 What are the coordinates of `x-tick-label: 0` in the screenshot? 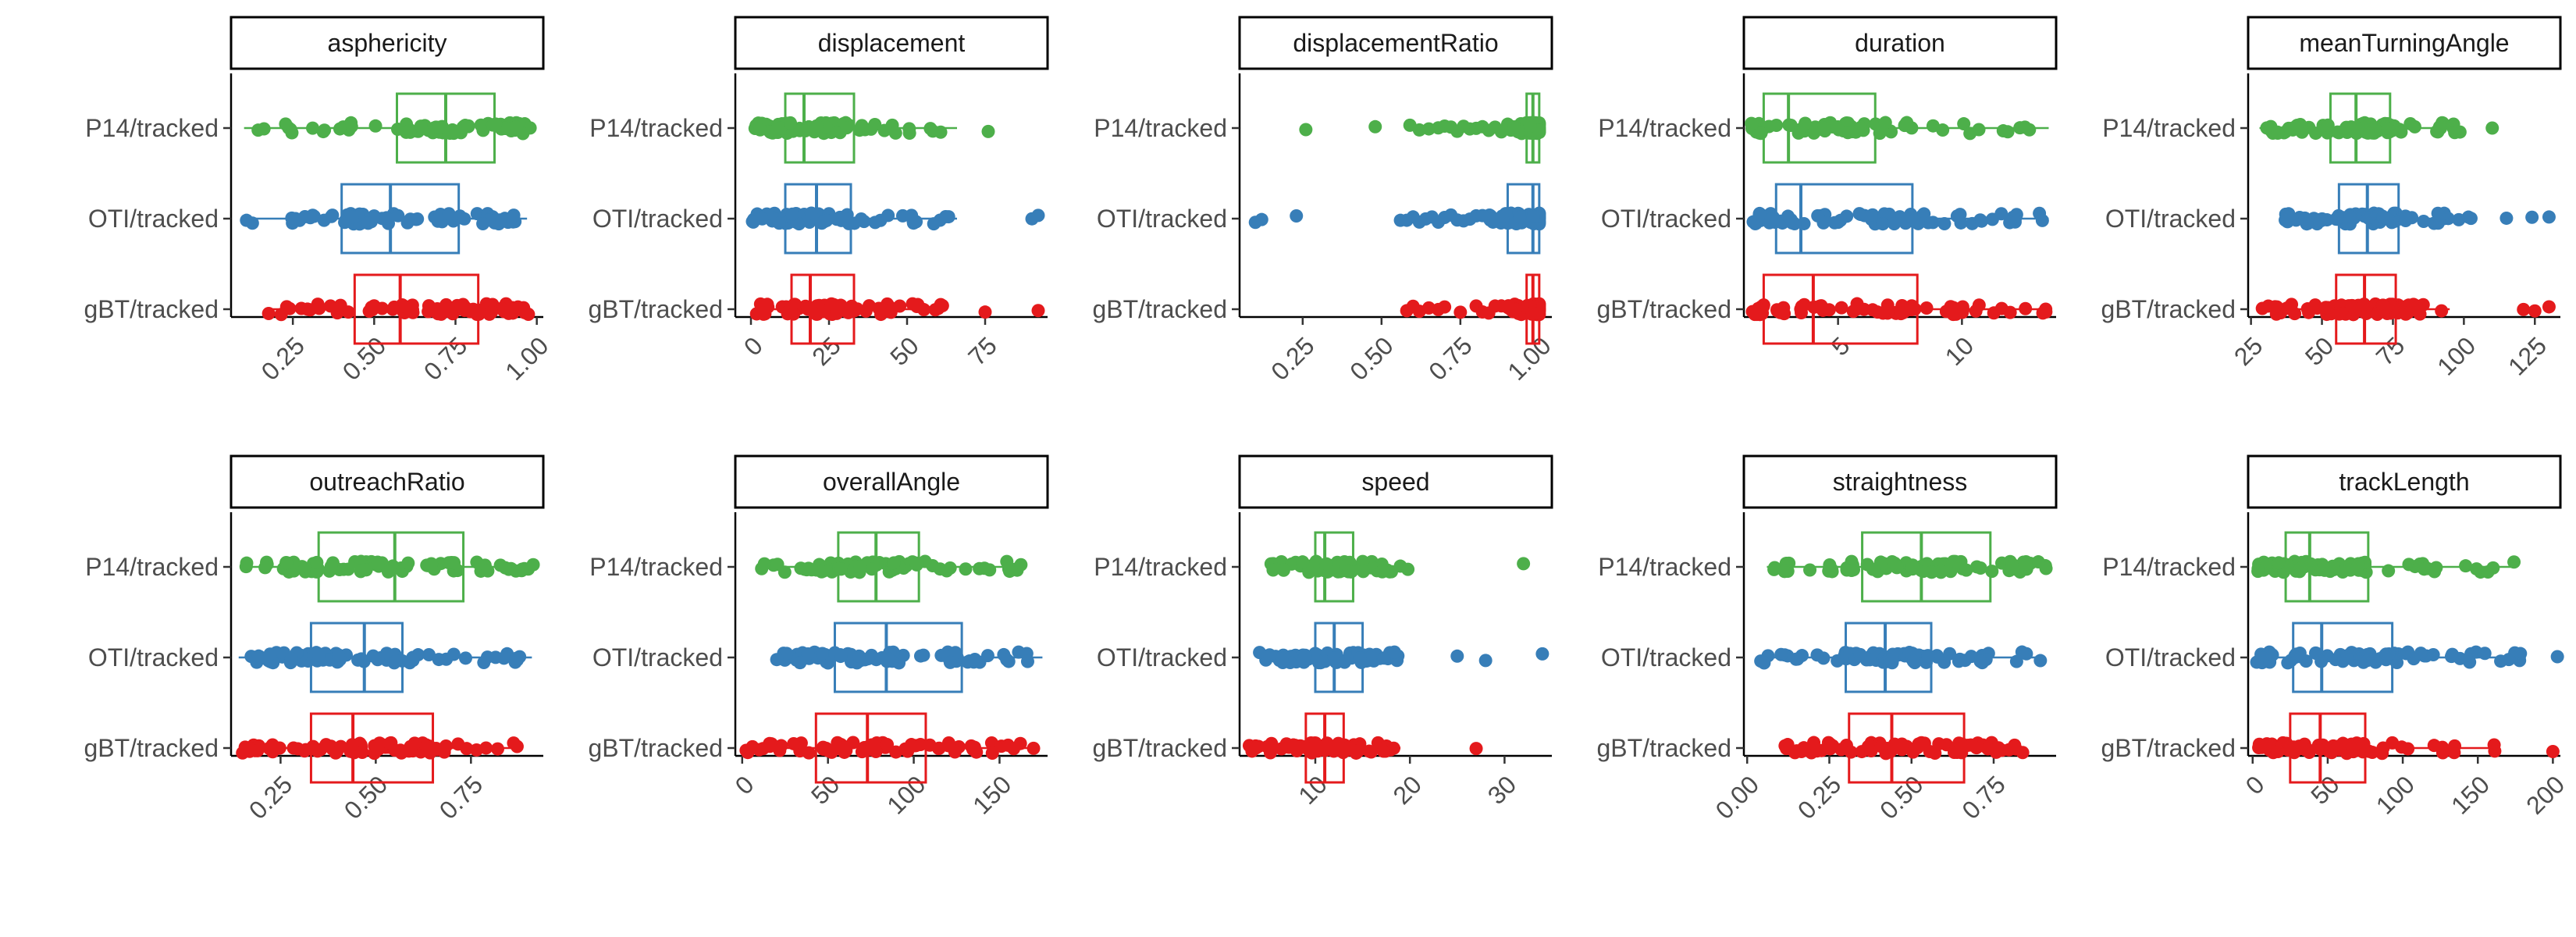 It's located at (2255, 785).